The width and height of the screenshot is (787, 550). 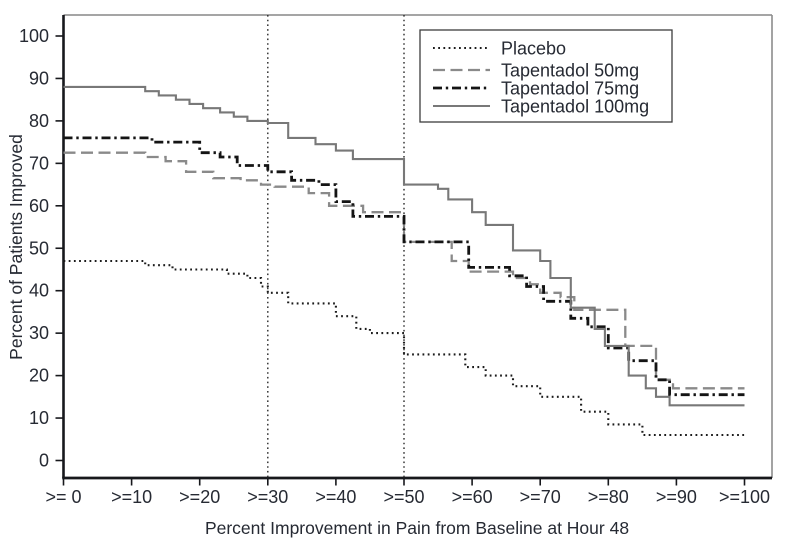 I want to click on y-tick-label: 60, so click(x=39, y=206).